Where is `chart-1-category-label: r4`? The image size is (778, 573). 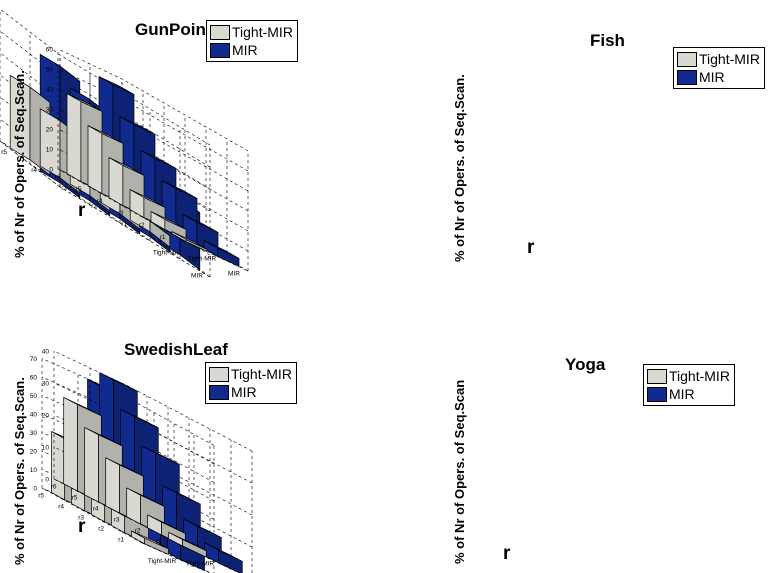
chart-1-category-label: r4 is located at coordinates (100, 201).